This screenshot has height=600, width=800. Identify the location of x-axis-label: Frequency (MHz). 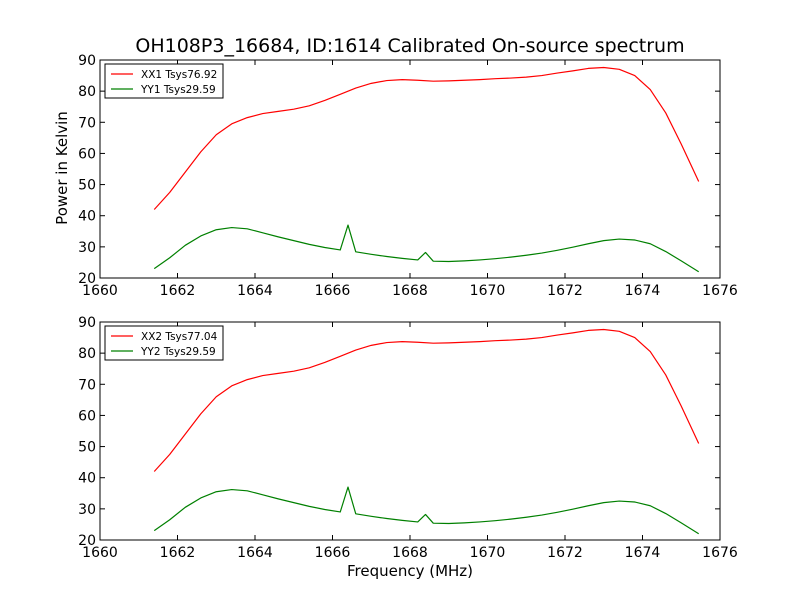
(410, 571).